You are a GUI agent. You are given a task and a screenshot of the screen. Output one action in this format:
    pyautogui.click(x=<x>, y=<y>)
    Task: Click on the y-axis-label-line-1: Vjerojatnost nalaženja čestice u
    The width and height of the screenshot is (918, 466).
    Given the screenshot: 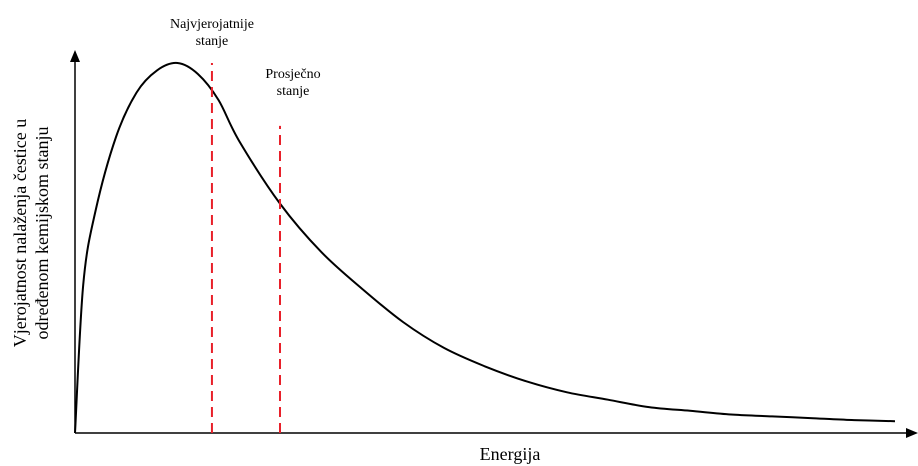 What is the action you would take?
    pyautogui.click(x=20, y=233)
    